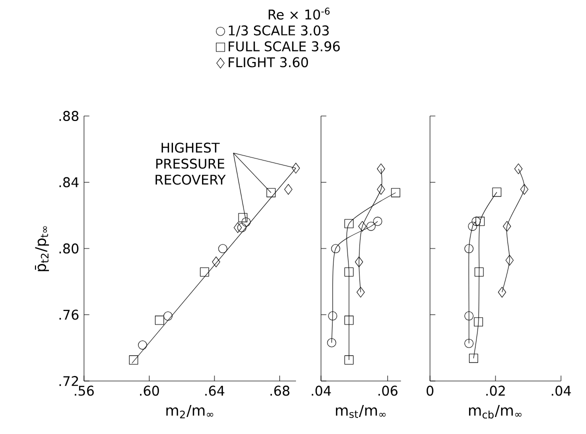 The height and width of the screenshot is (434, 586). Describe the element at coordinates (191, 163) in the screenshot. I see `annotation: HIGHEST PRESSURE RECOVERY` at that location.